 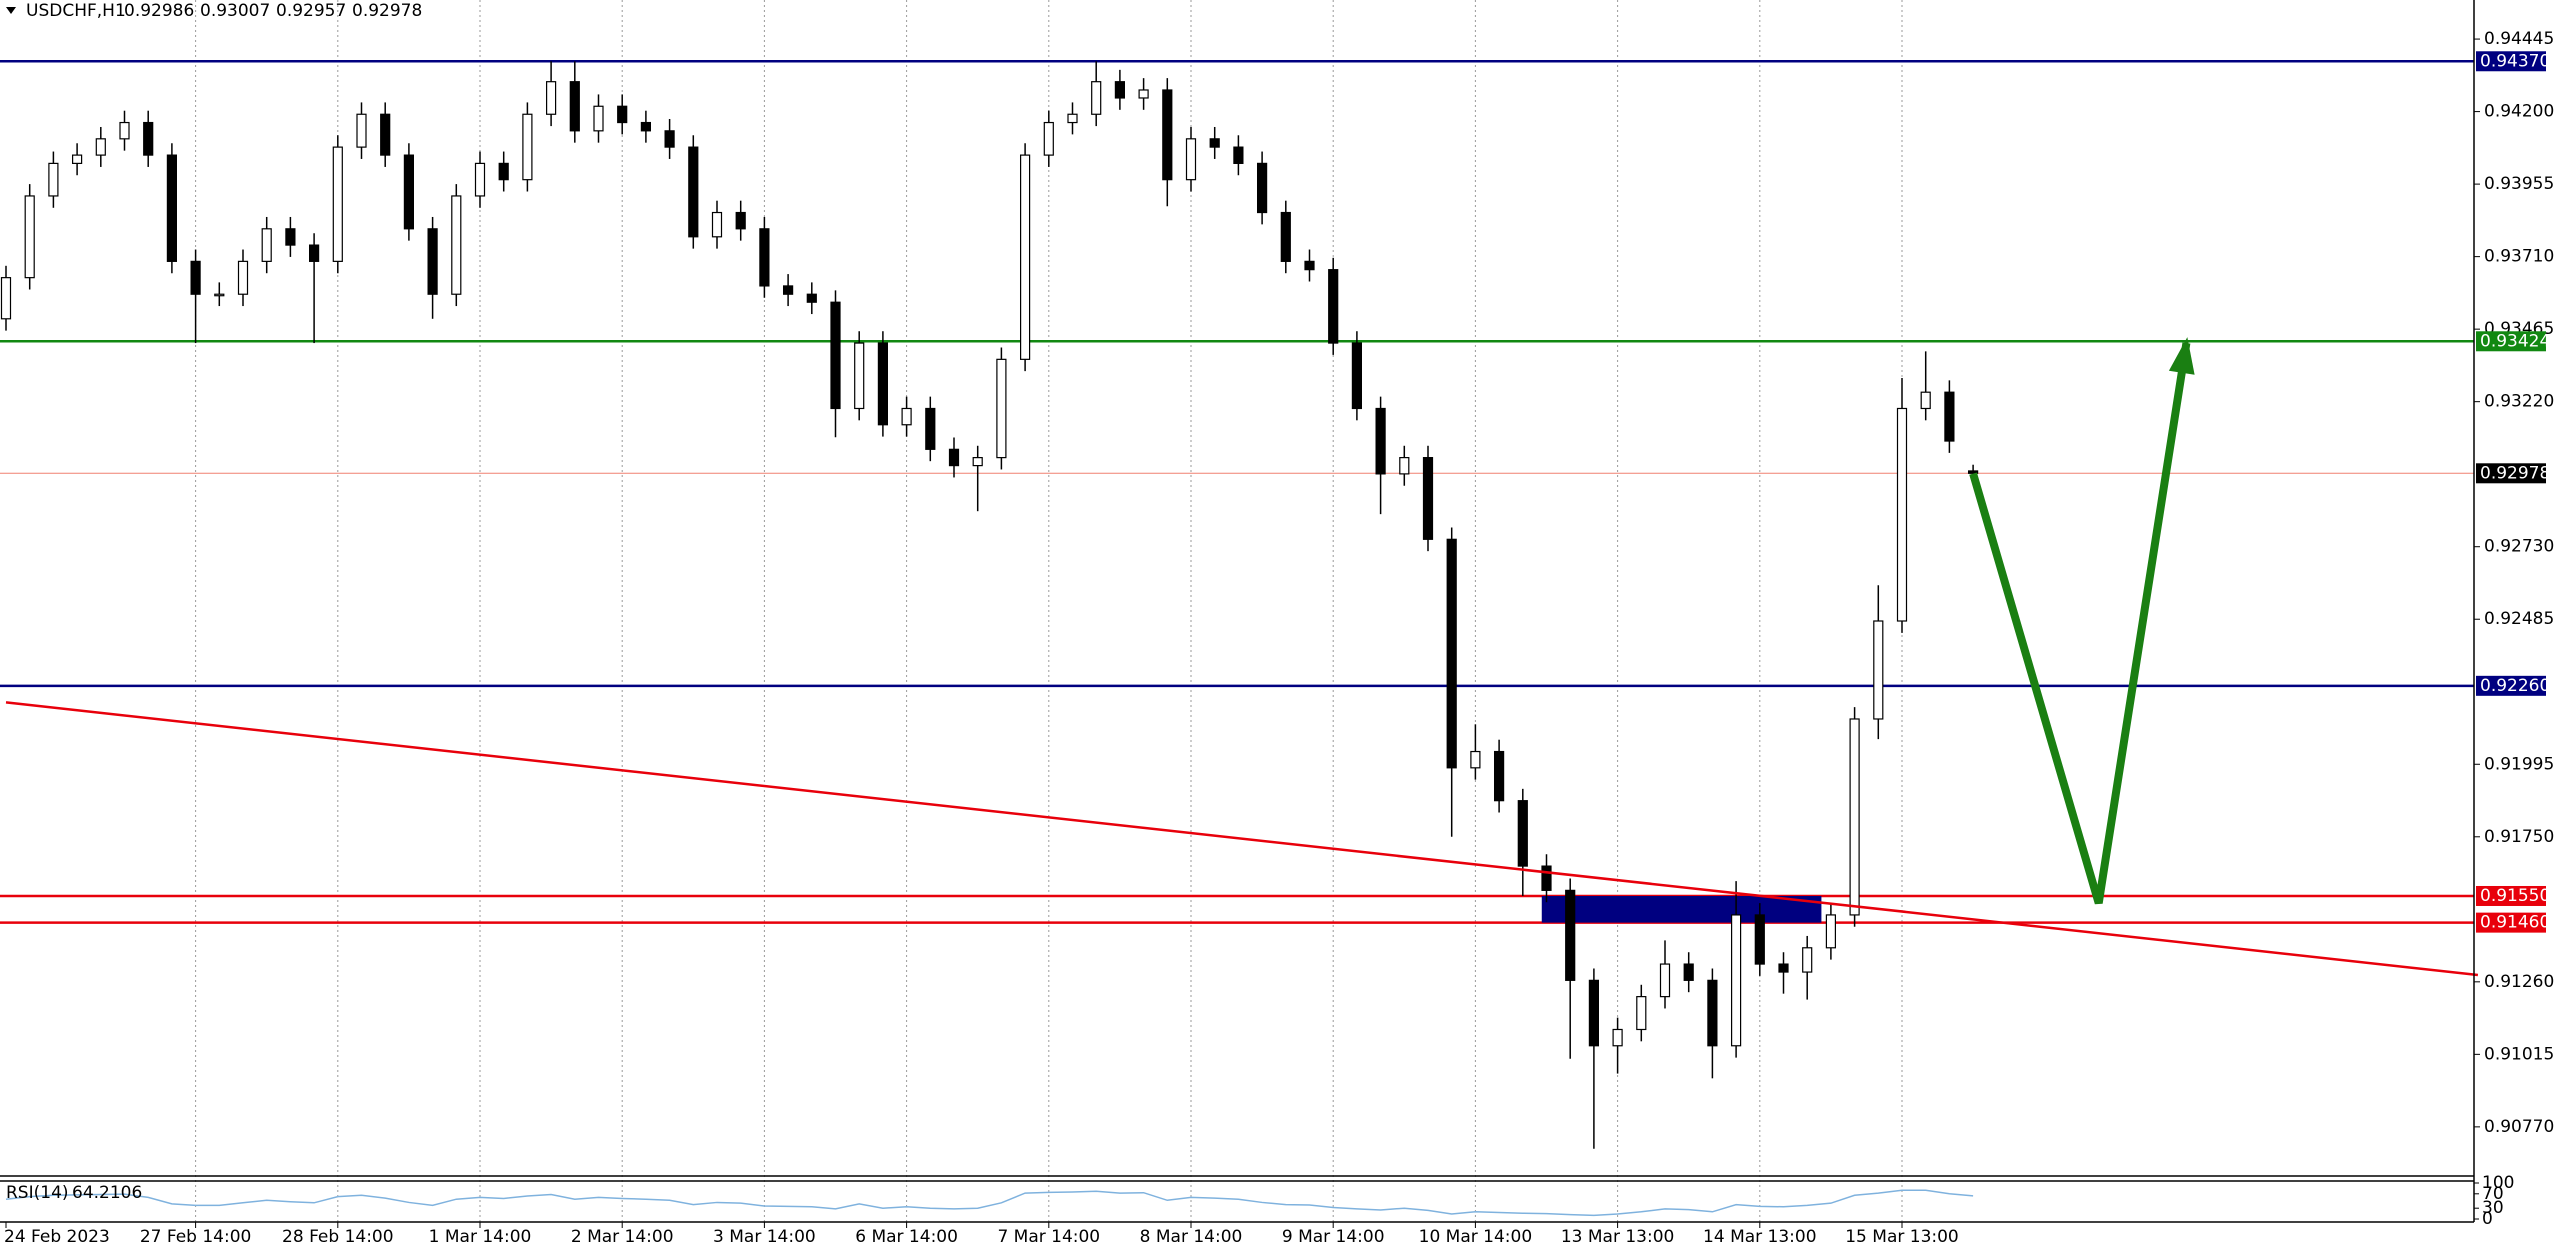 I want to click on level-label: 0.91460, so click(x=2515, y=923).